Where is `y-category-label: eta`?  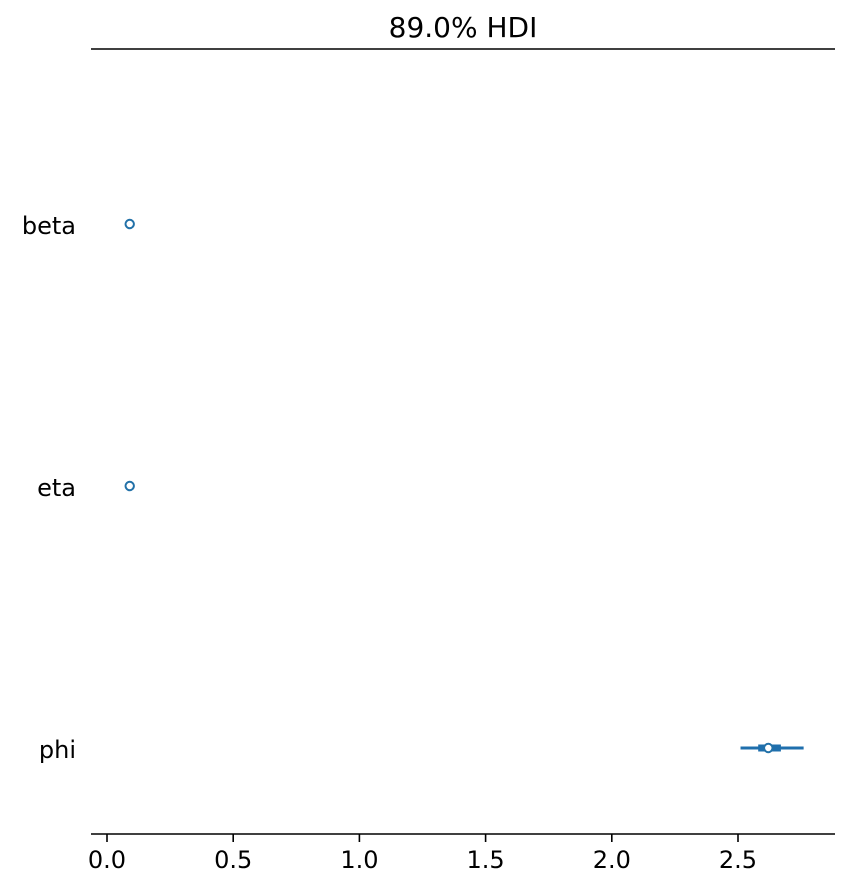 y-category-label: eta is located at coordinates (56, 488).